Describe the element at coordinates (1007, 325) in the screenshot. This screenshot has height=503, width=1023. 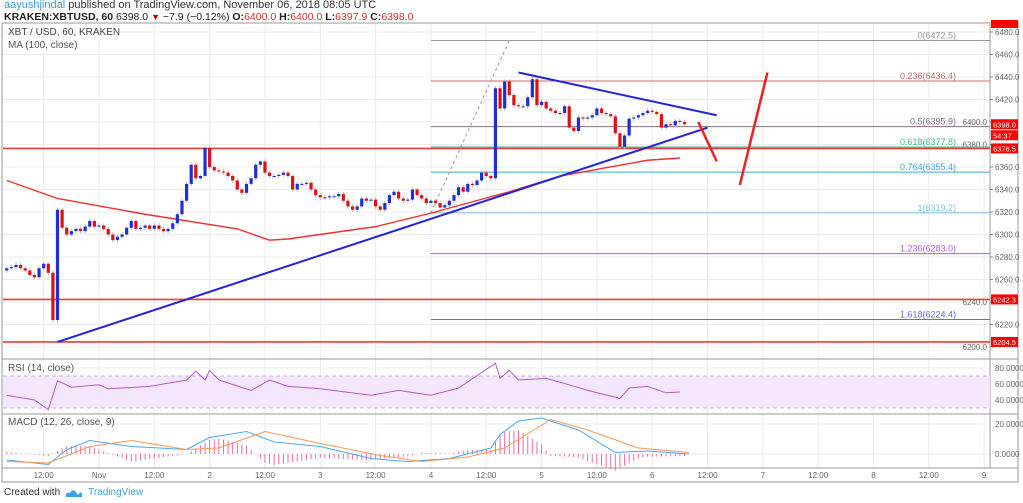
I see `price-tick-label: 6220.0` at that location.